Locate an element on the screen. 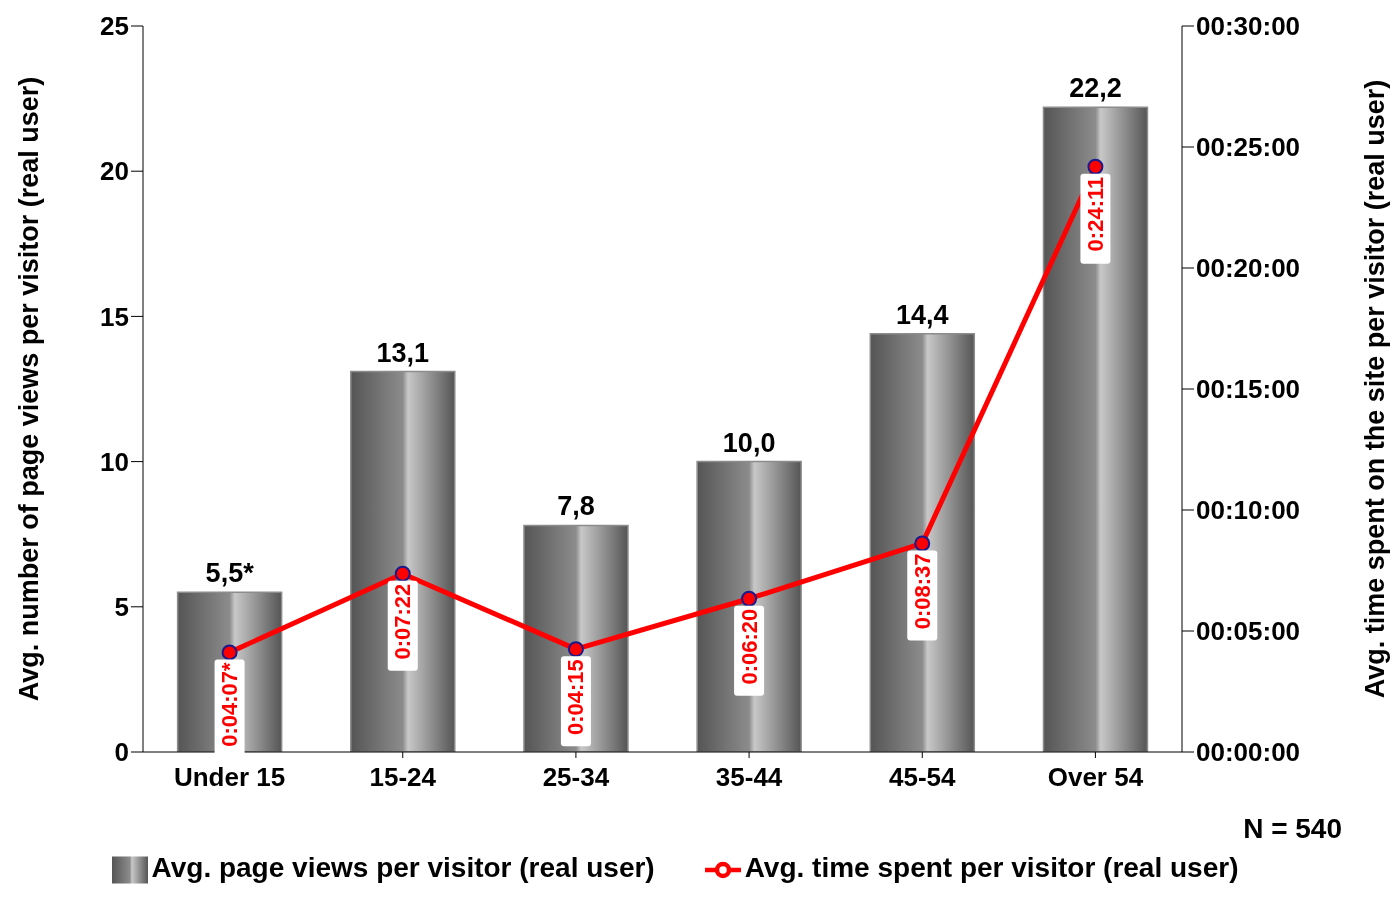 This screenshot has width=1400, height=909. y-tick-label: 10 is located at coordinates (114, 461).